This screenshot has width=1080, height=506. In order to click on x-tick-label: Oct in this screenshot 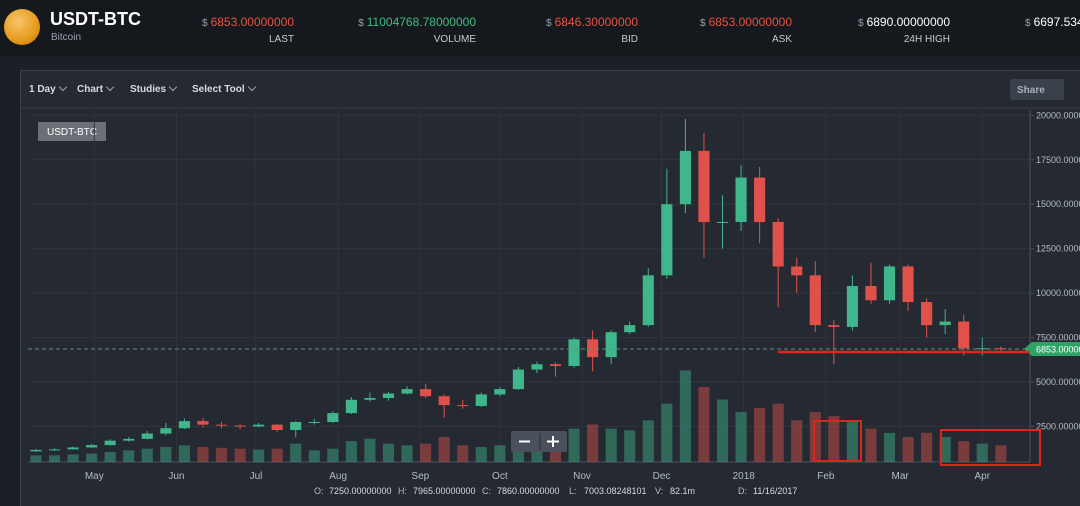, I will do `click(500, 476)`.